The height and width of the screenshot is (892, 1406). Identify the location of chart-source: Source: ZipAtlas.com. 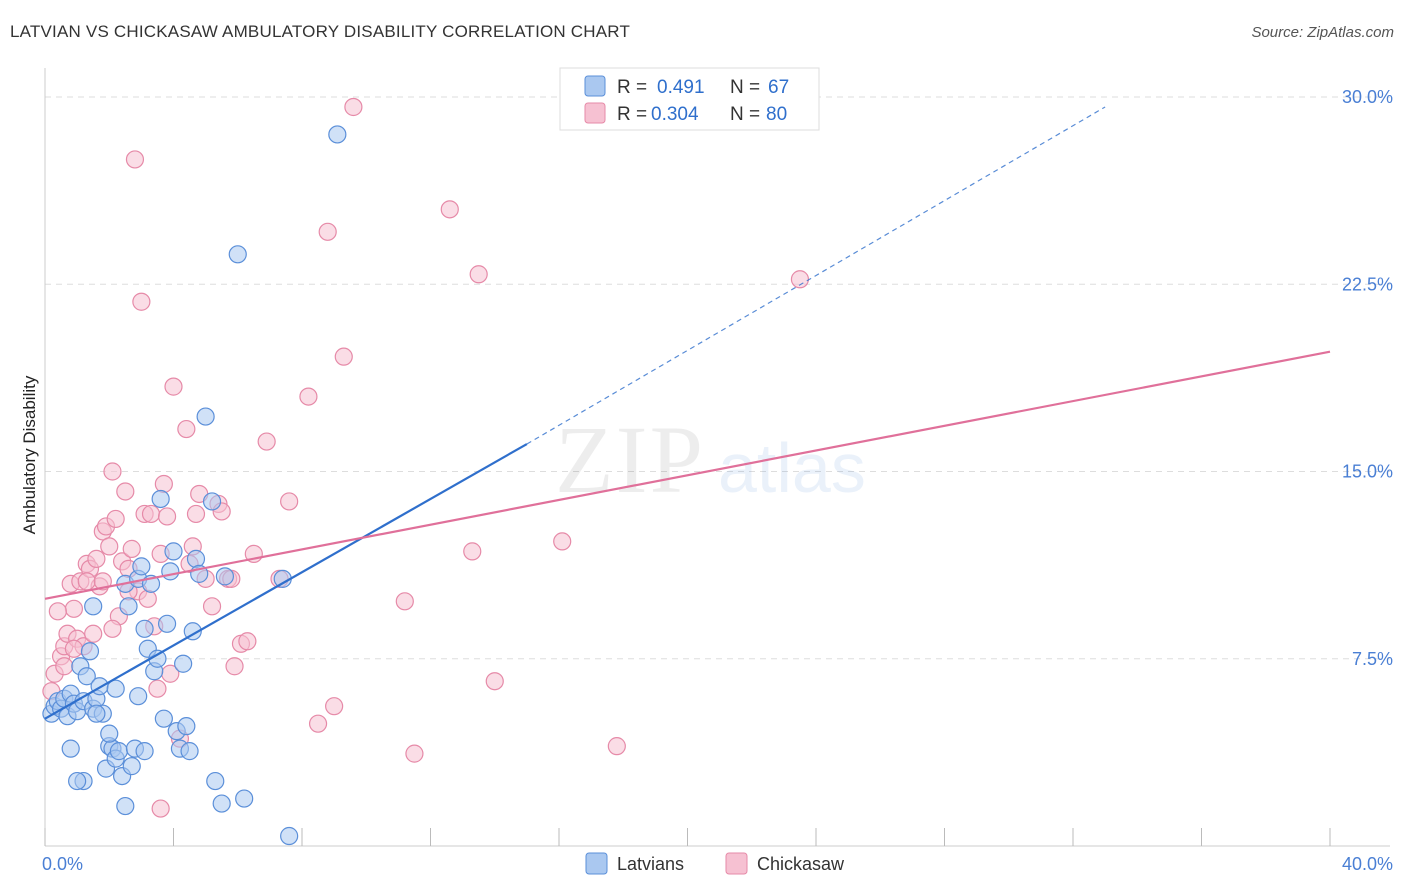
(1322, 32).